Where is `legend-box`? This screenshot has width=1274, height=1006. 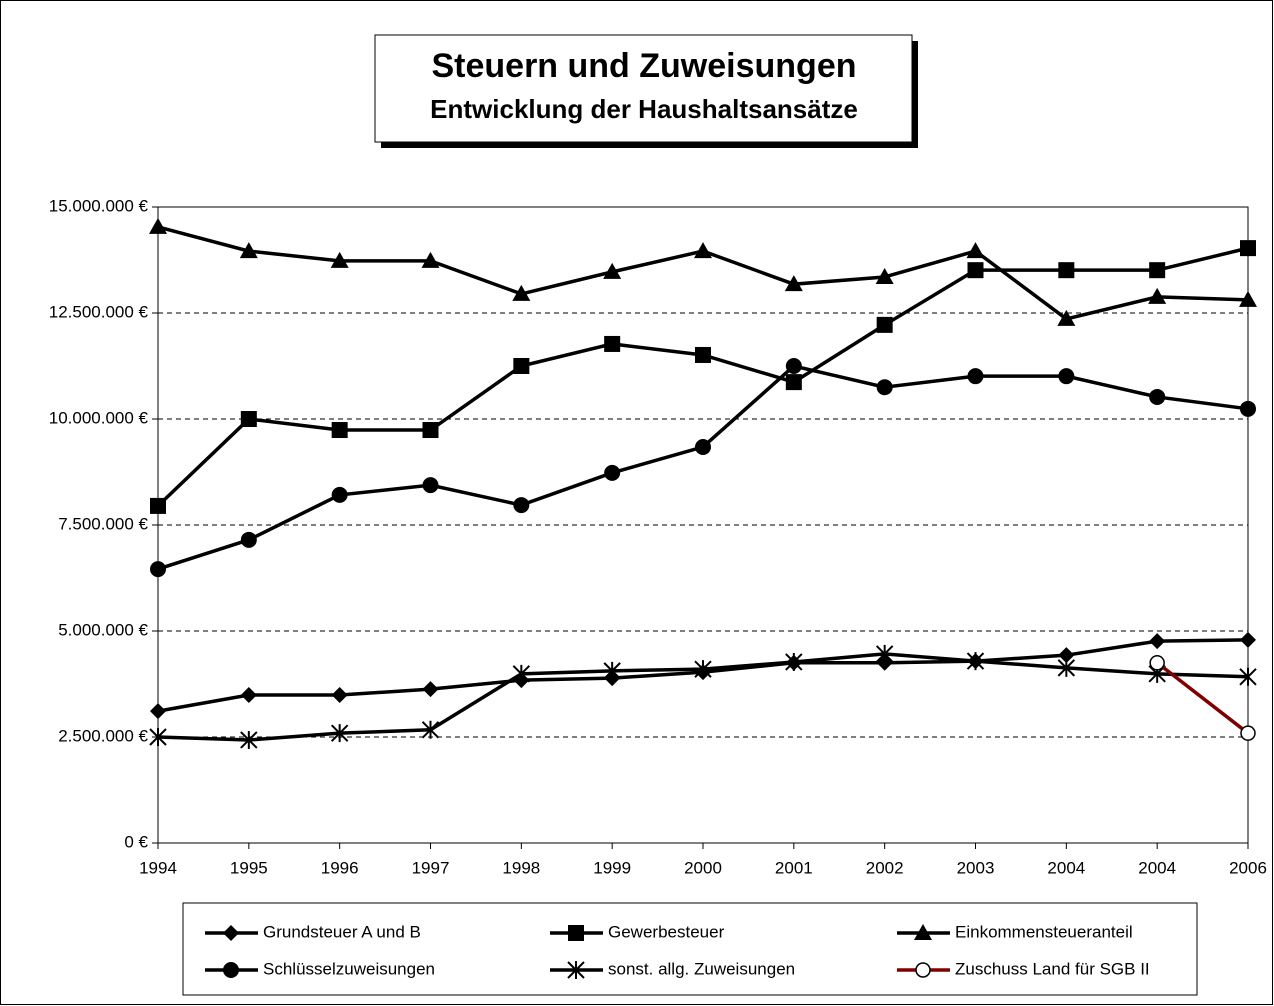 legend-box is located at coordinates (690, 949).